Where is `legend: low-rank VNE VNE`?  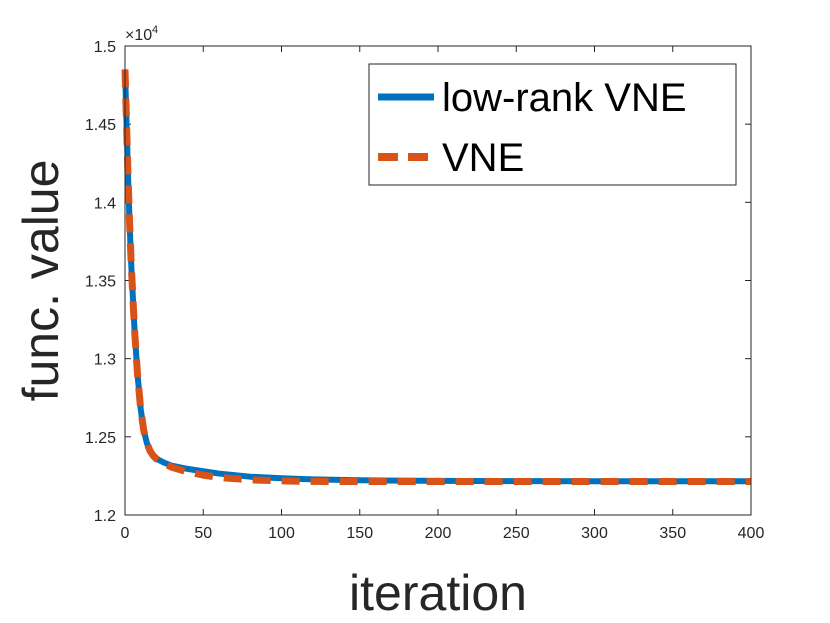 legend: low-rank VNE VNE is located at coordinates (552, 124).